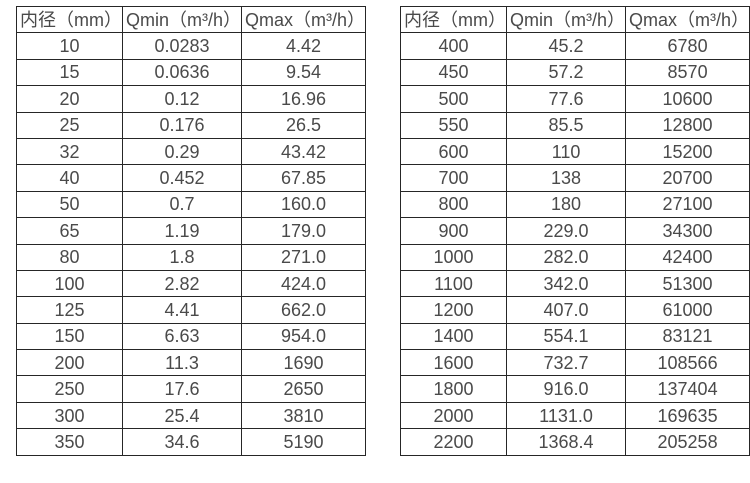 The height and width of the screenshot is (483, 750). I want to click on table-row: 150 6.63 954.0, so click(191, 336).